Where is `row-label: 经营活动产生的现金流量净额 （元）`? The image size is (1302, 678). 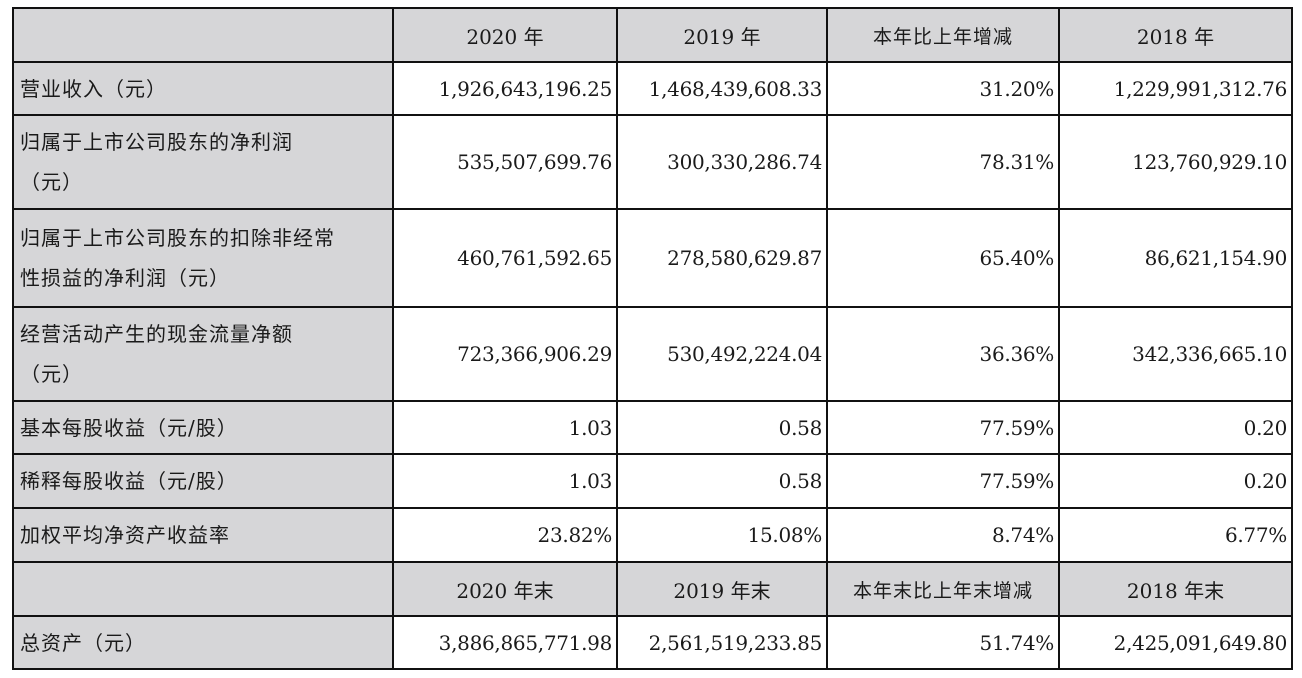
row-label: 经营活动产生的现金流量净额 （元） is located at coordinates (203, 354).